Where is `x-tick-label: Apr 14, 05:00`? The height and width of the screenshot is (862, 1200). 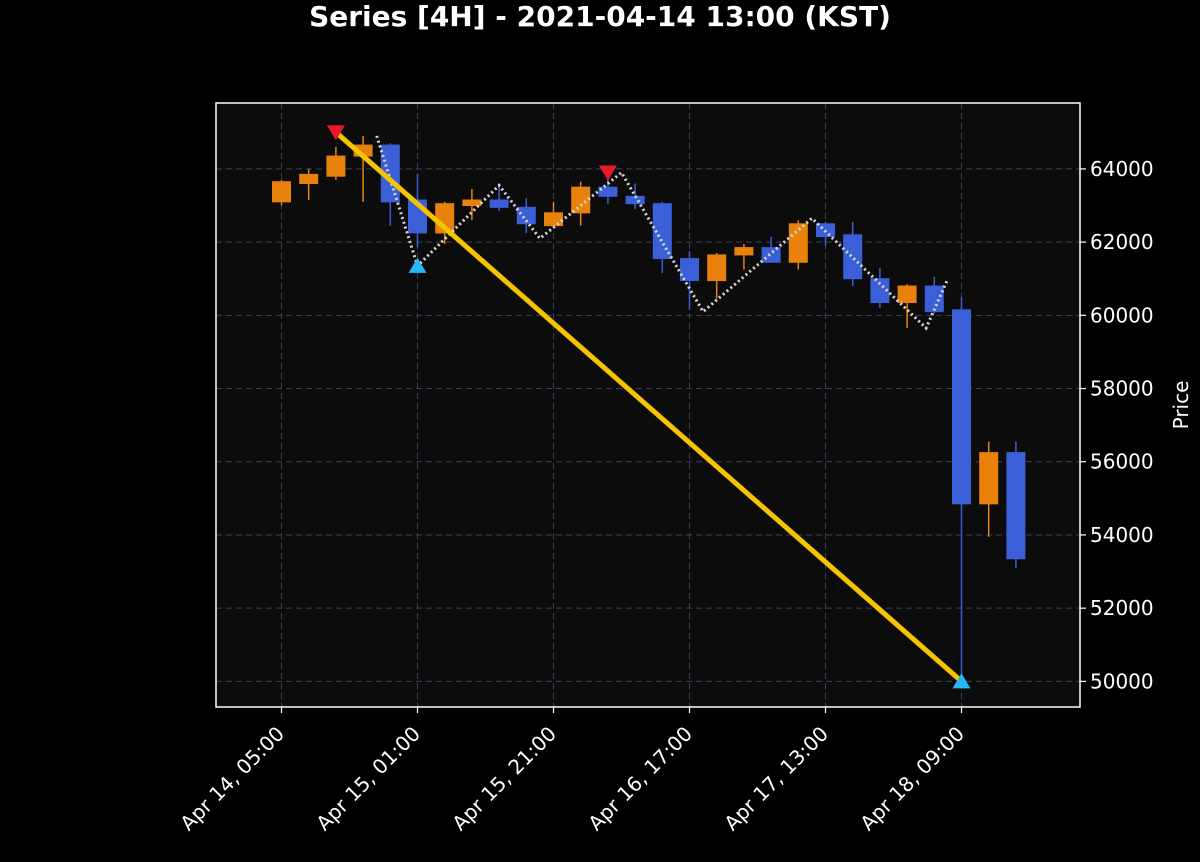
x-tick-label: Apr 14, 05:00 is located at coordinates (232, 779).